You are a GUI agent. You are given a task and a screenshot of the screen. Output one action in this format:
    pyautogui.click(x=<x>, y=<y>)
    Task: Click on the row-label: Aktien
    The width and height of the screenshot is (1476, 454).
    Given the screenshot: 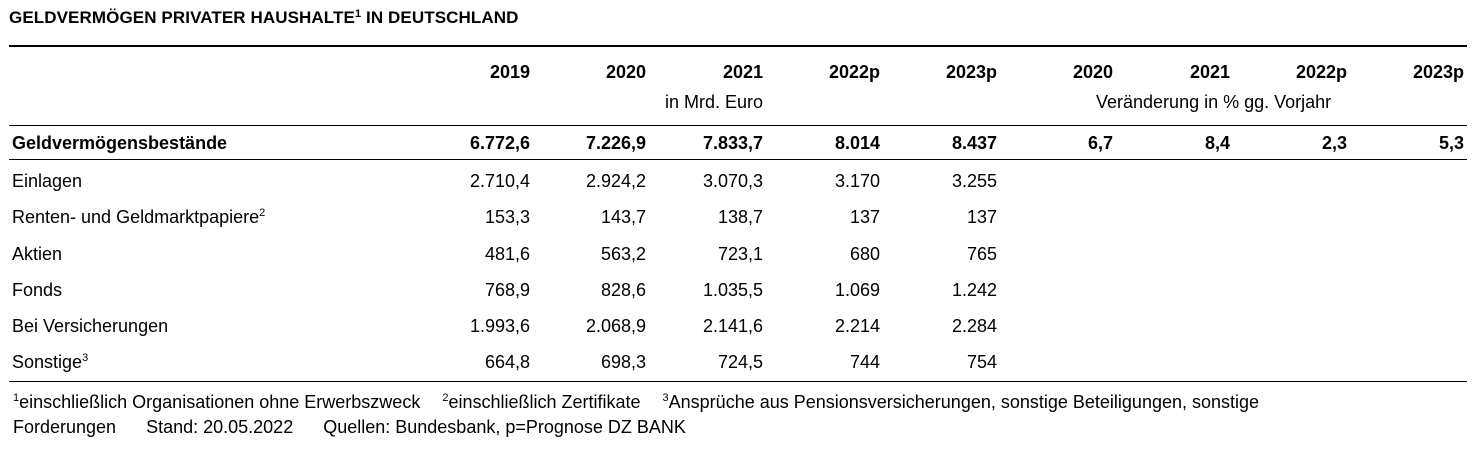 What is the action you would take?
    pyautogui.click(x=37, y=254)
    